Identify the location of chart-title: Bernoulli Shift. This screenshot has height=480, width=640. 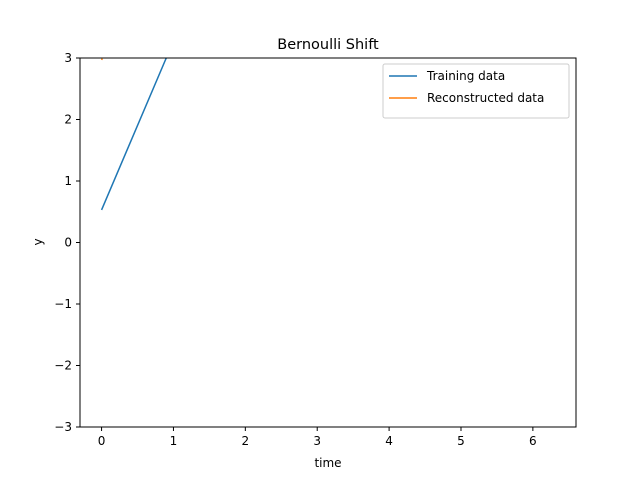
(328, 45).